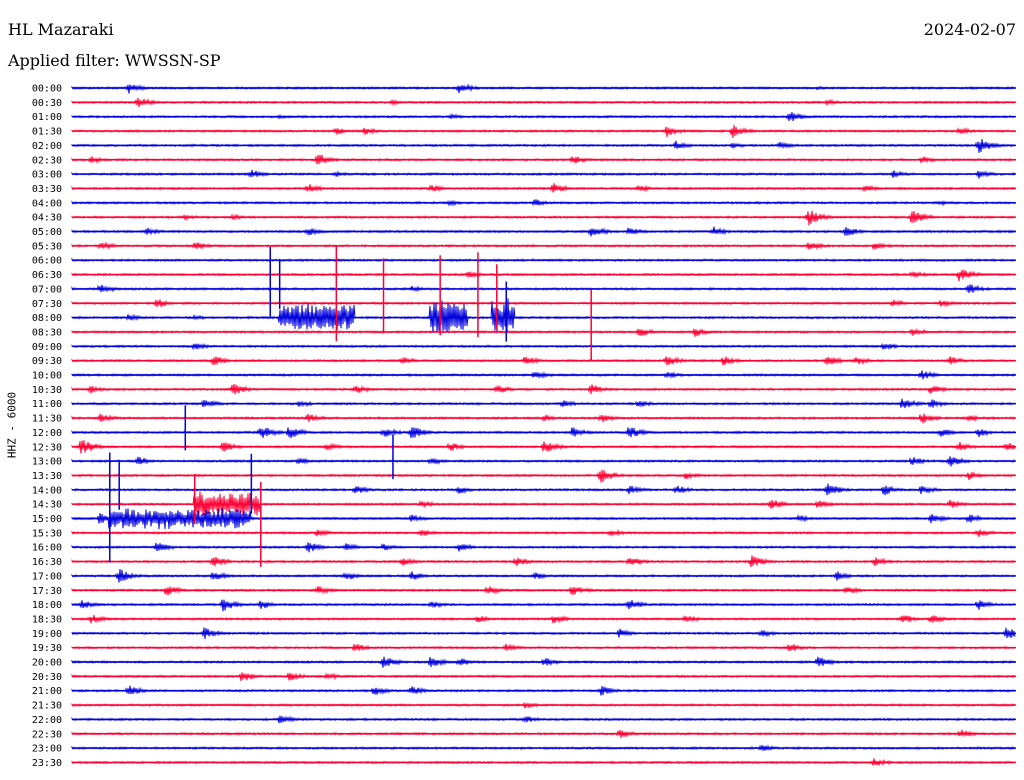 The width and height of the screenshot is (1024, 780). Describe the element at coordinates (114, 60) in the screenshot. I see `filter-label: Applied filter: WWSSN-SP` at that location.